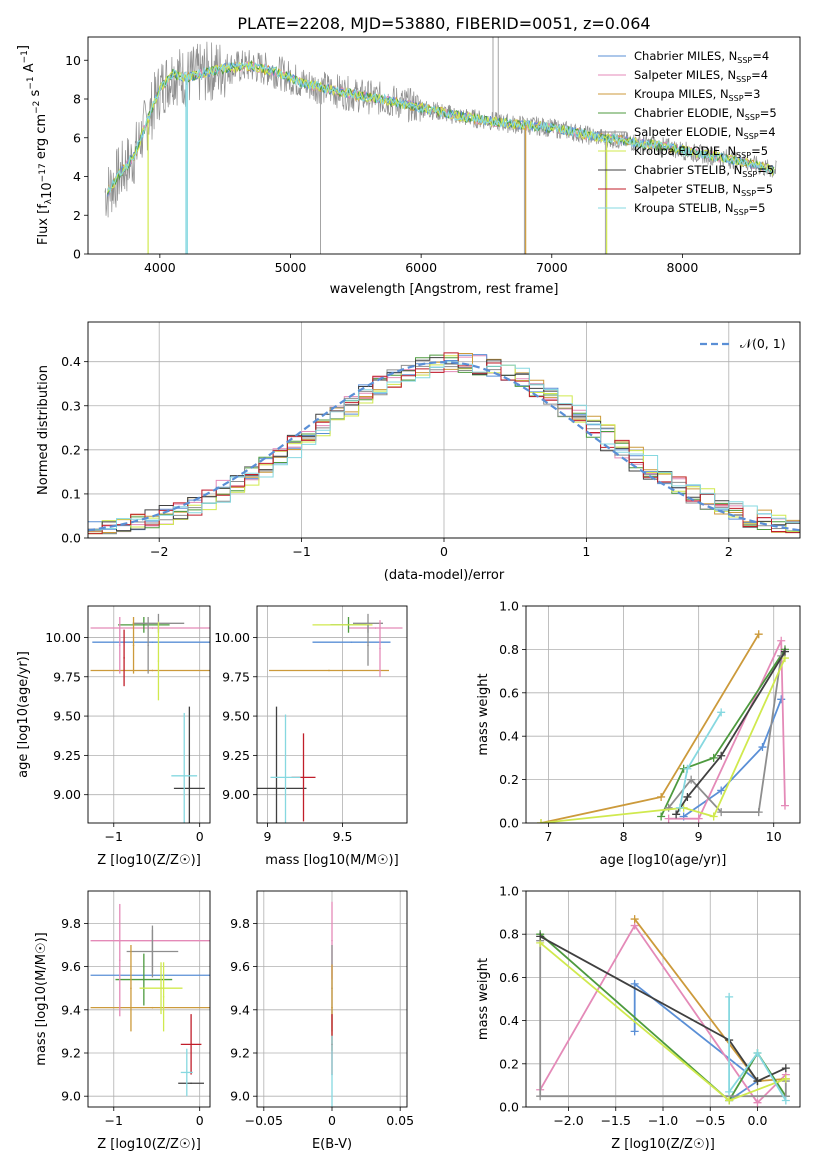  What do you see at coordinates (77, 254) in the screenshot?
I see `y-tick-label: 0` at bounding box center [77, 254].